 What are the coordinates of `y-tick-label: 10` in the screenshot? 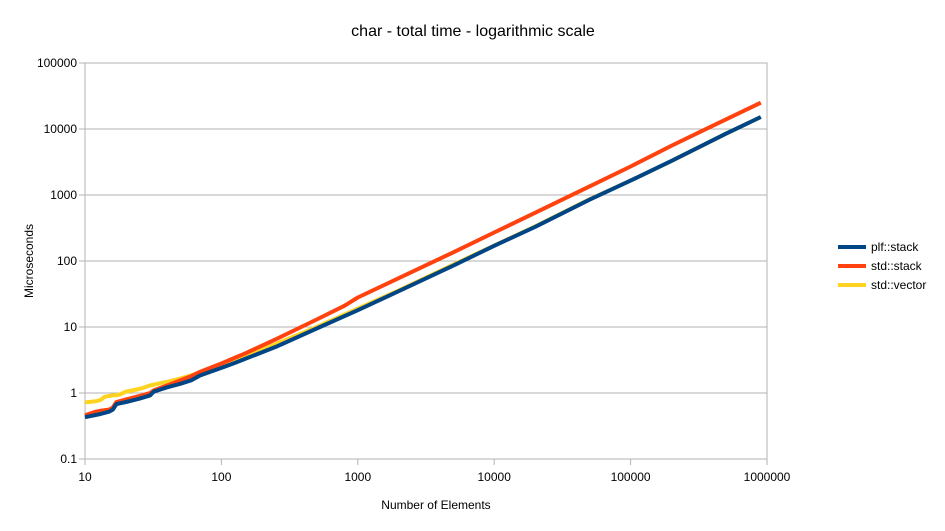 It's located at (71, 327).